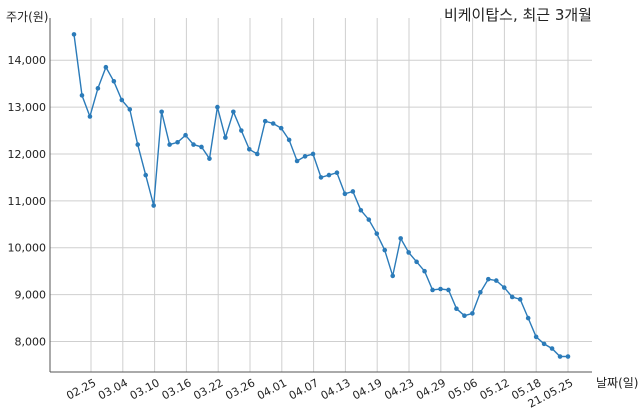 Image resolution: width=640 pixels, height=418 pixels. Describe the element at coordinates (240, 389) in the screenshot. I see `x-tick-label: 03.26` at that location.